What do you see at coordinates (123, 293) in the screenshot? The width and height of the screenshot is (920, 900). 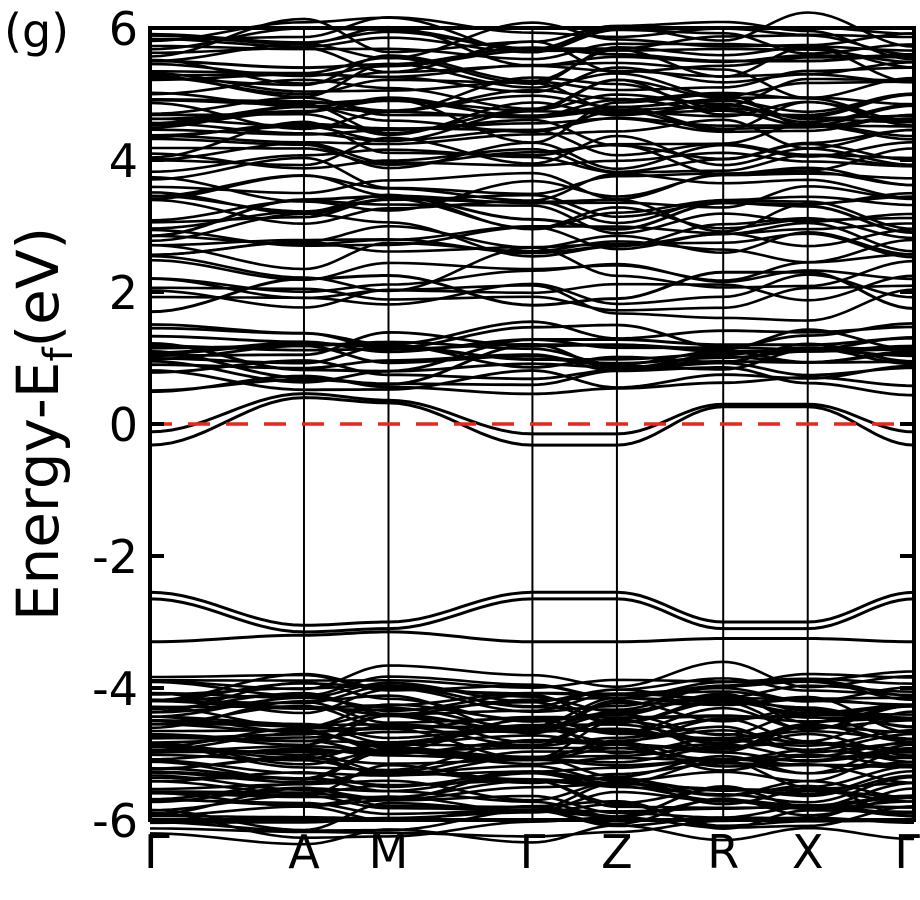 I see `y-tick-label: 2` at bounding box center [123, 293].